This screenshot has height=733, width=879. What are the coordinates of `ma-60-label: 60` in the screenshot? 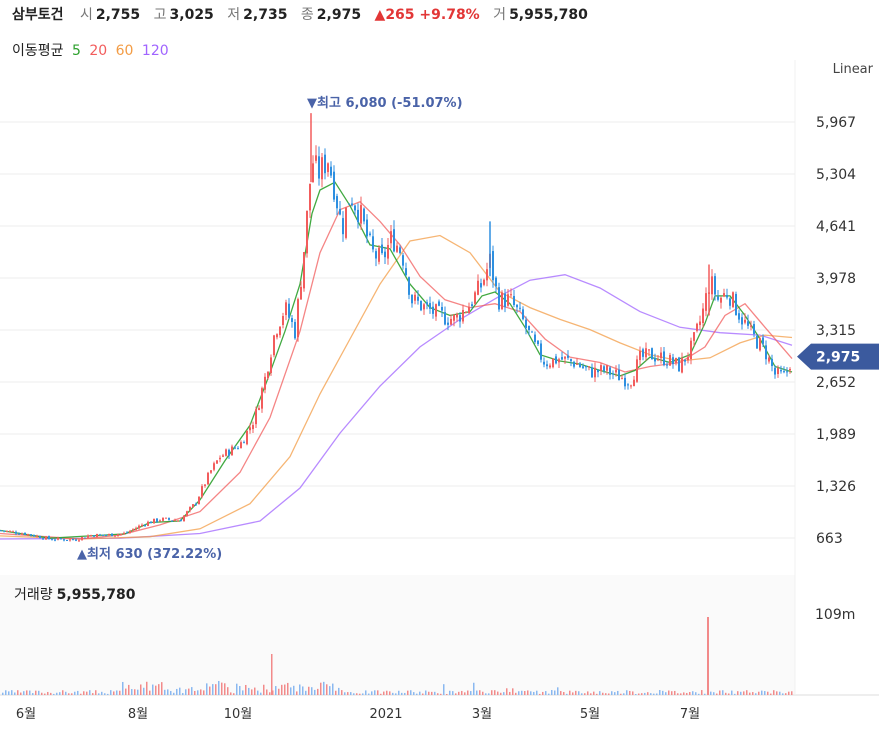 It's located at (124, 51).